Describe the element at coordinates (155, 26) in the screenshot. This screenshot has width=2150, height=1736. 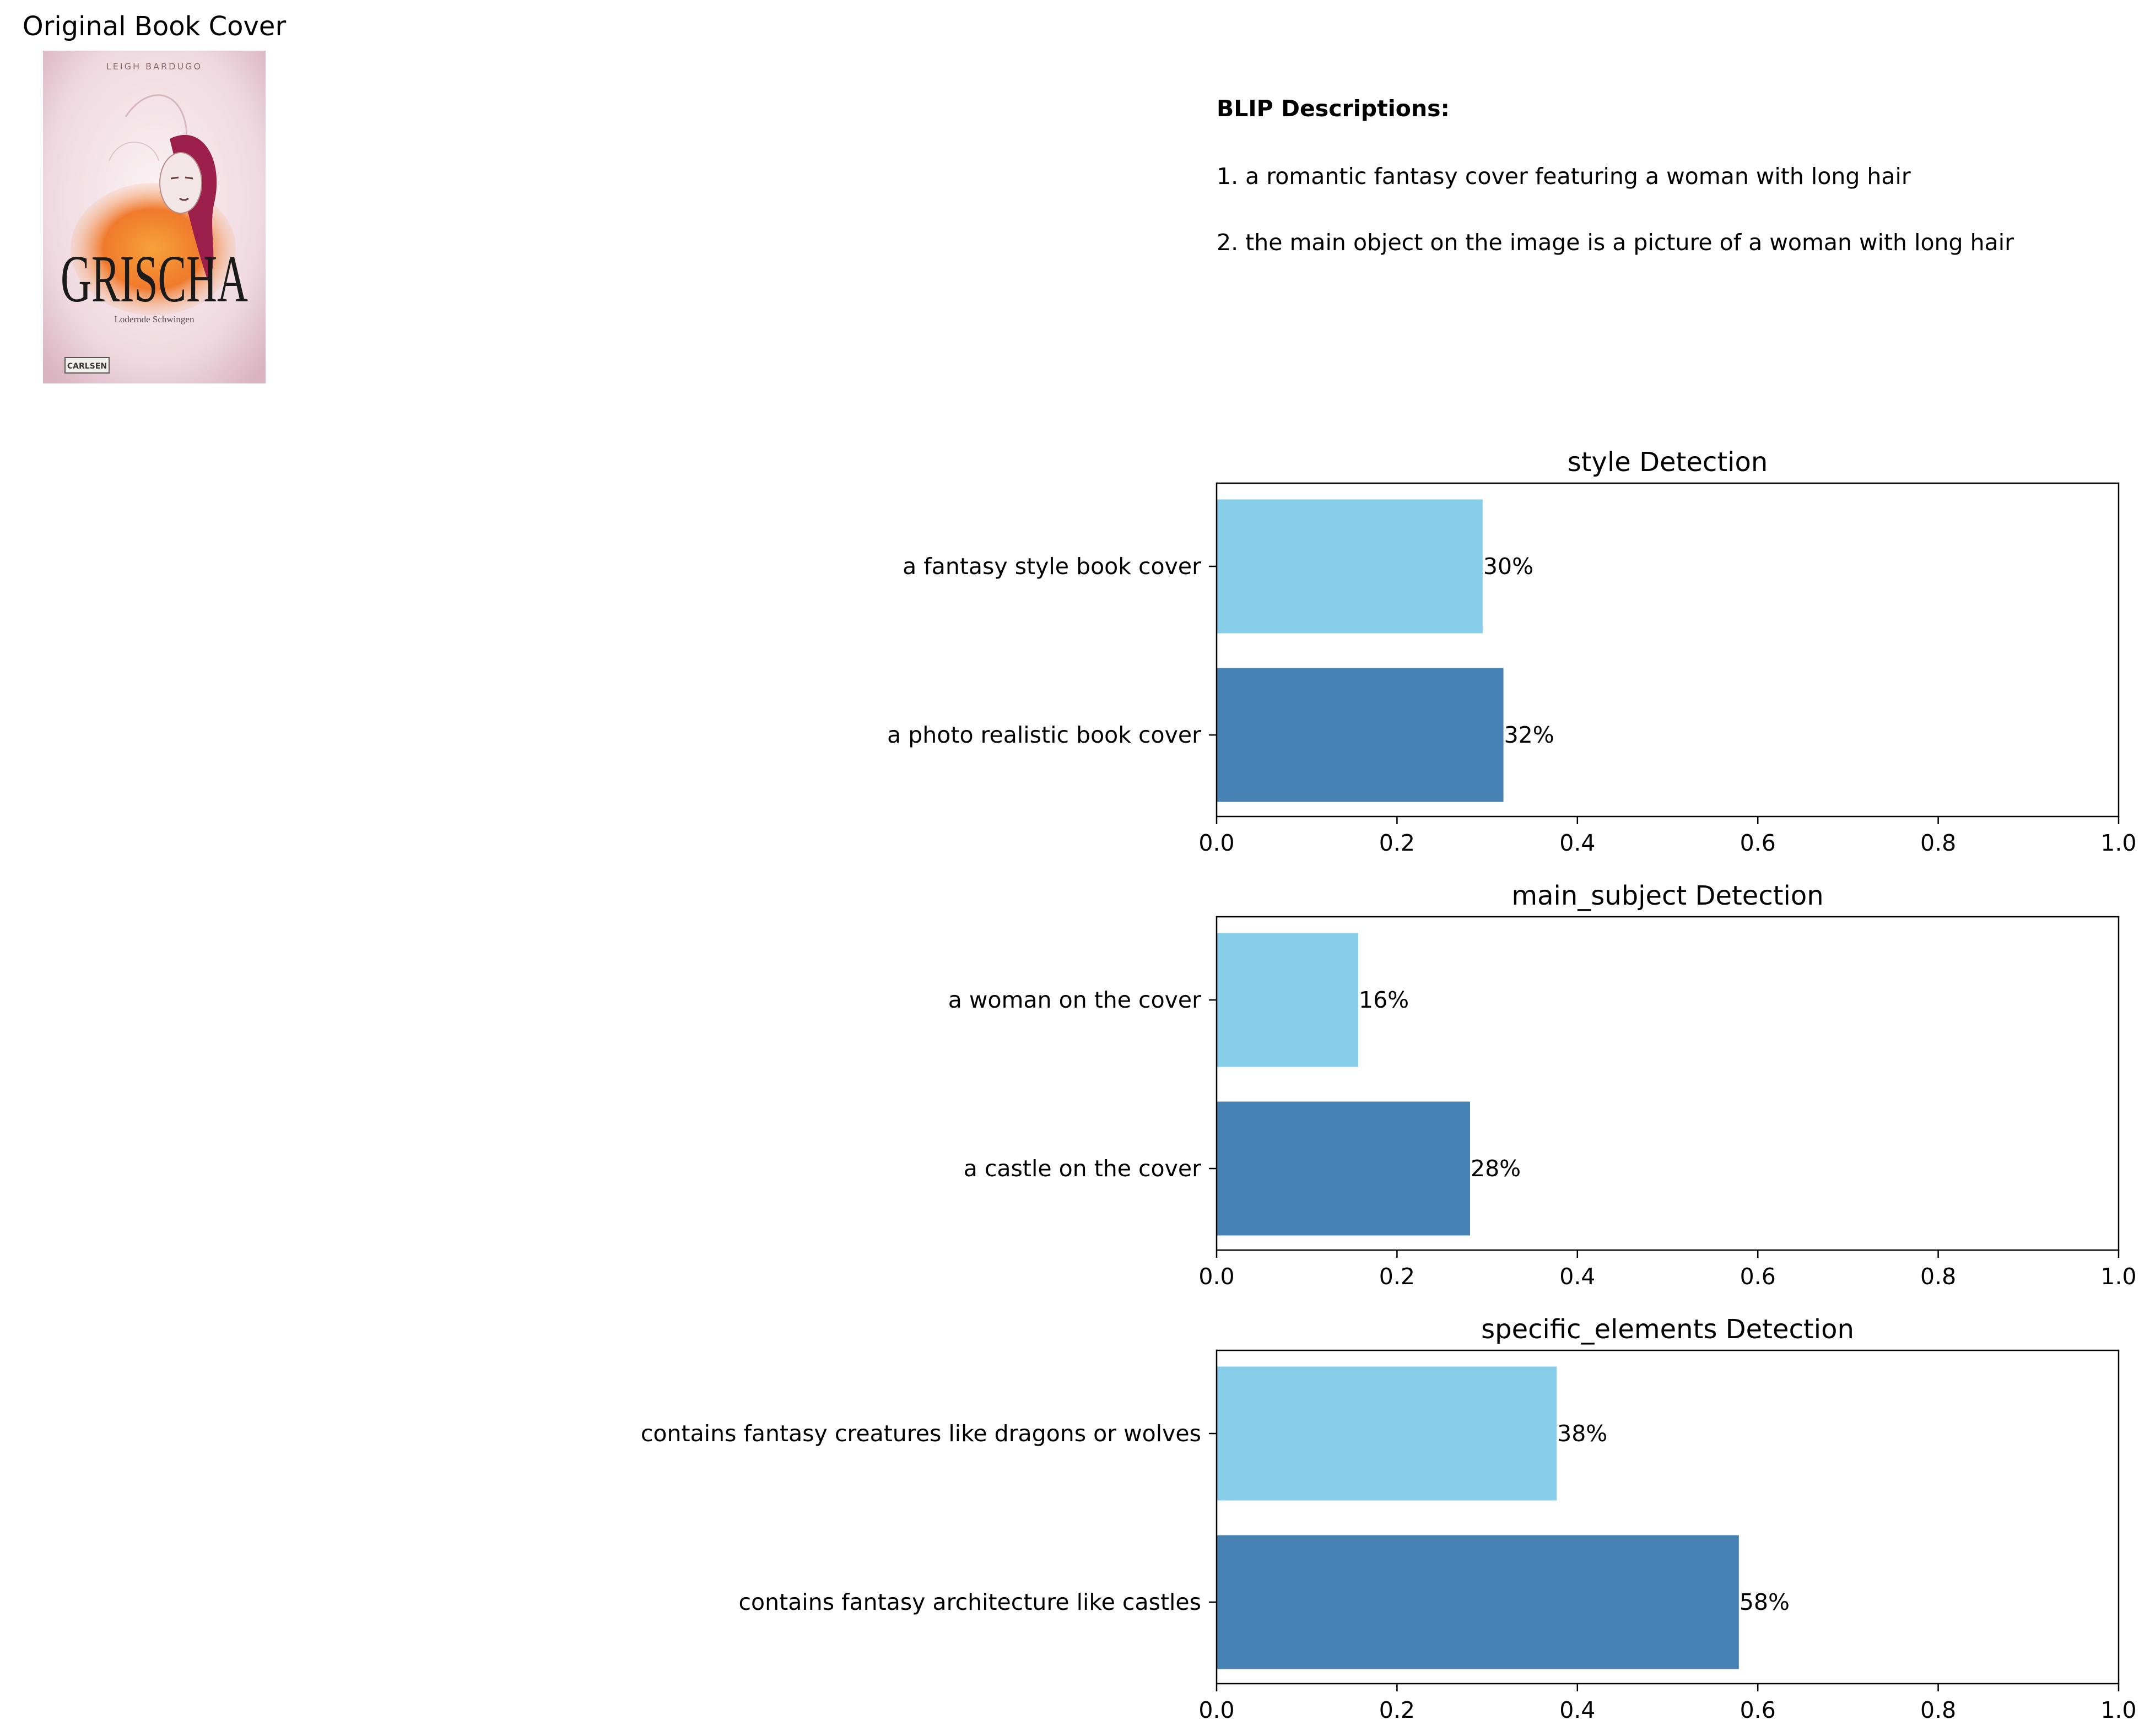
I see `cover-panel-title: Original Book Cover` at that location.